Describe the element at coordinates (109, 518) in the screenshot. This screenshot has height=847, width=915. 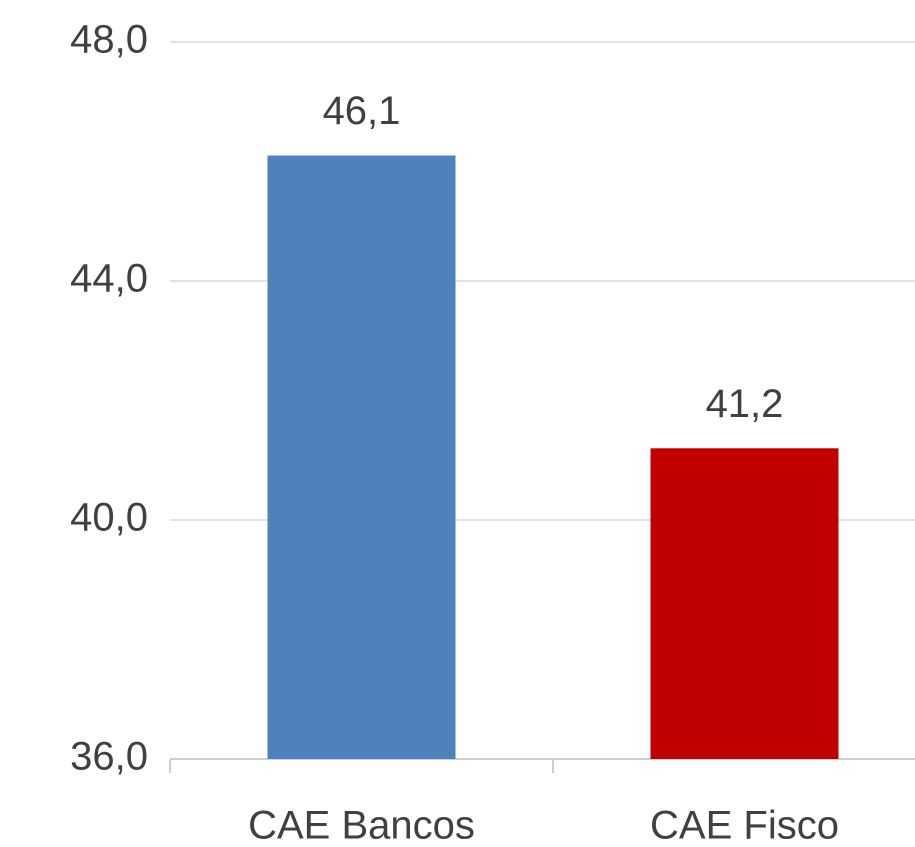
I see `y-tick-label: 40,0` at that location.